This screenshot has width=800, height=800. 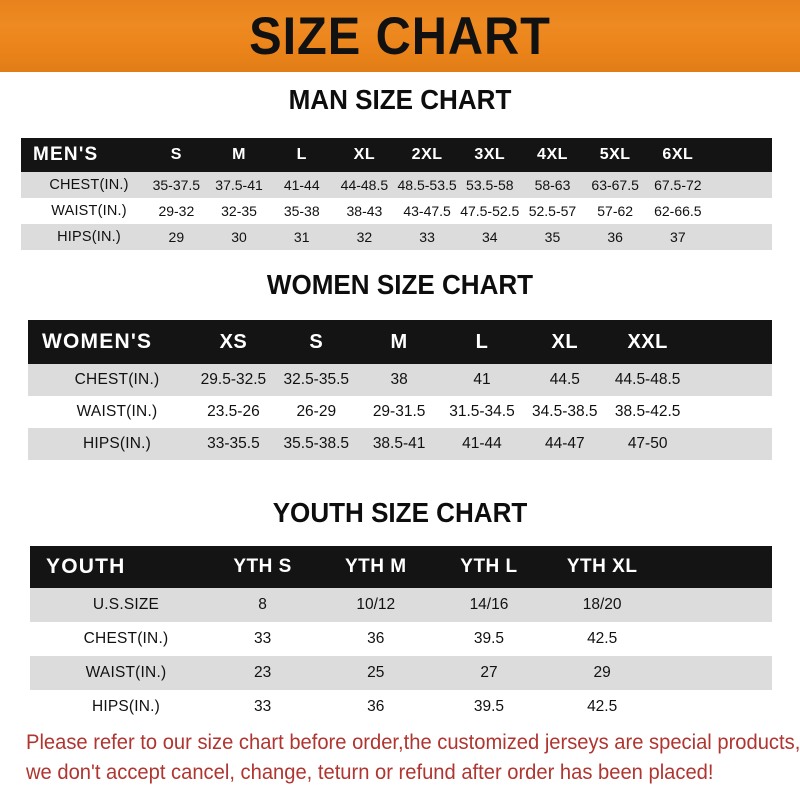 I want to click on table-cell: 38.5-42.5, so click(x=647, y=411).